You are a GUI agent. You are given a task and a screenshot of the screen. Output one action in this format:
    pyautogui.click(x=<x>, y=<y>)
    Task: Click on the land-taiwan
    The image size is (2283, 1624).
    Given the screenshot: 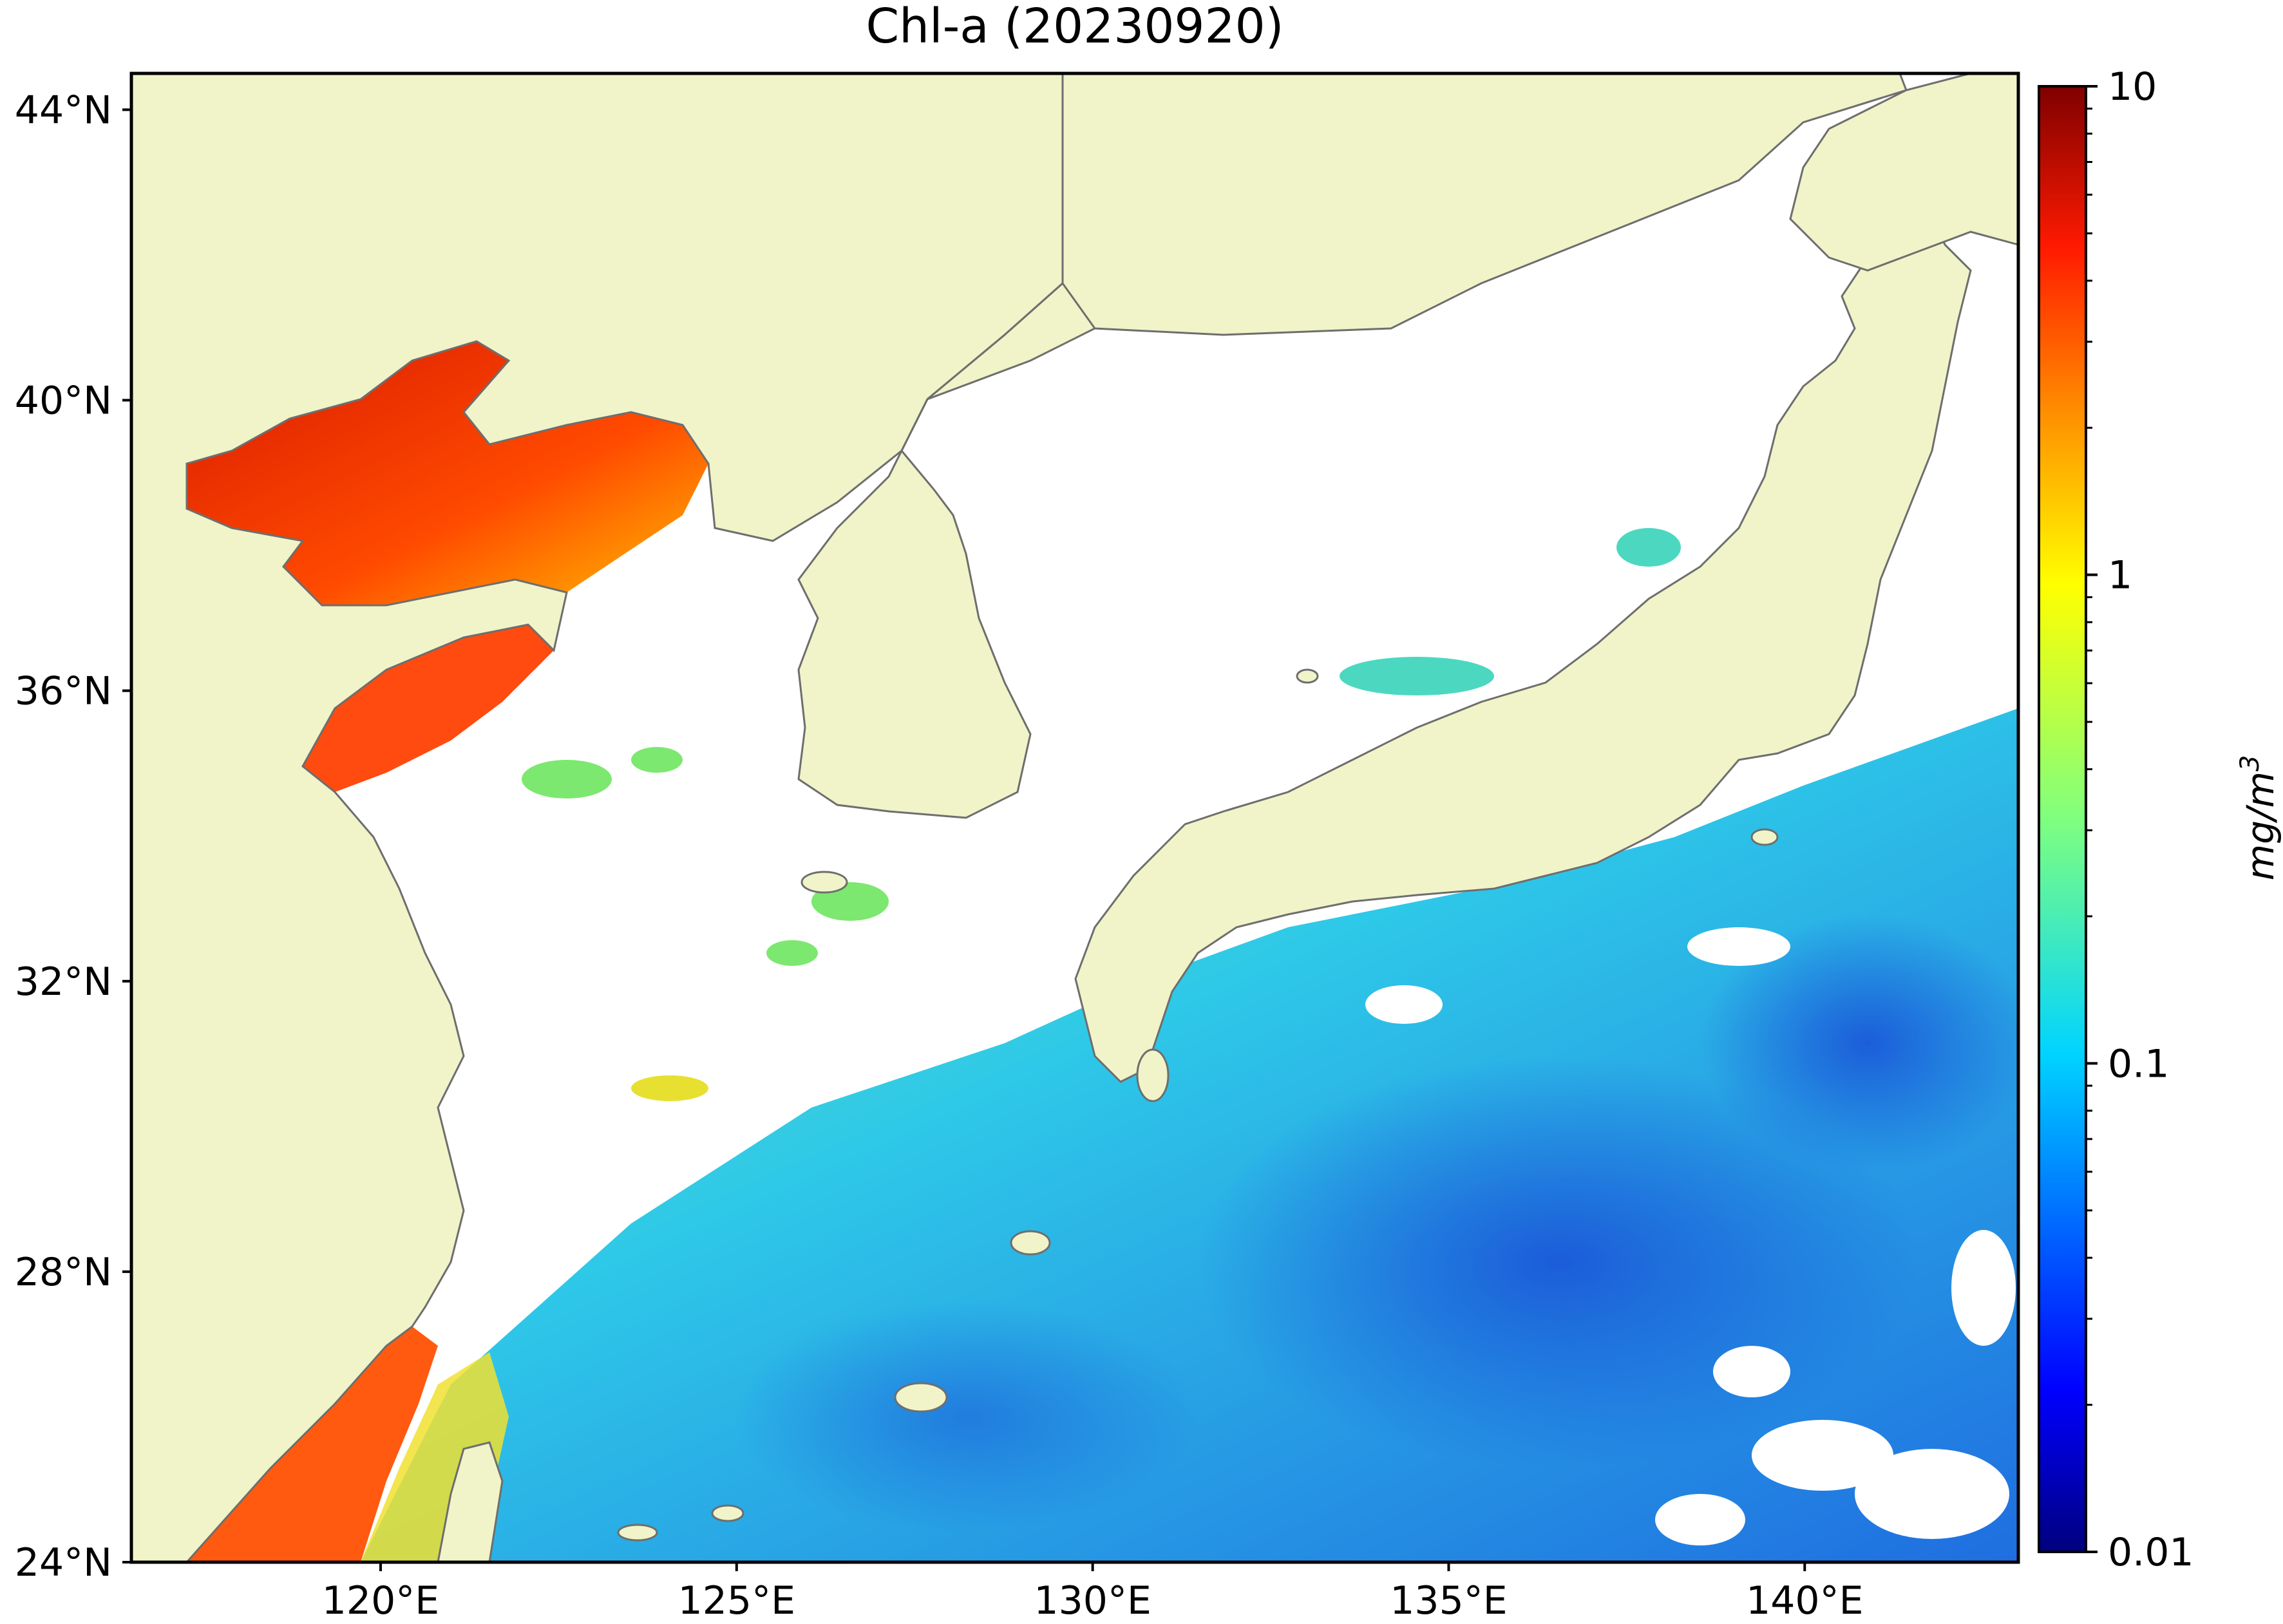 What is the action you would take?
    pyautogui.click(x=470, y=1502)
    